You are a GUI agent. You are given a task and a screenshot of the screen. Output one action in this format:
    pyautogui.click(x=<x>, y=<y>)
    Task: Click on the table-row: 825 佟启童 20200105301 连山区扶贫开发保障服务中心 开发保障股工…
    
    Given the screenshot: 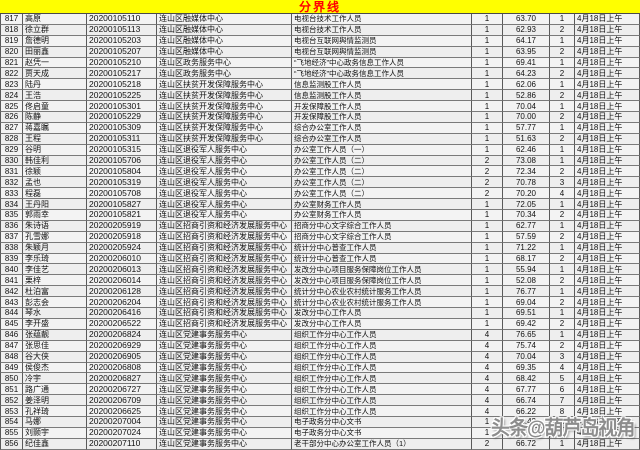 What is the action you would take?
    pyautogui.click(x=320, y=107)
    